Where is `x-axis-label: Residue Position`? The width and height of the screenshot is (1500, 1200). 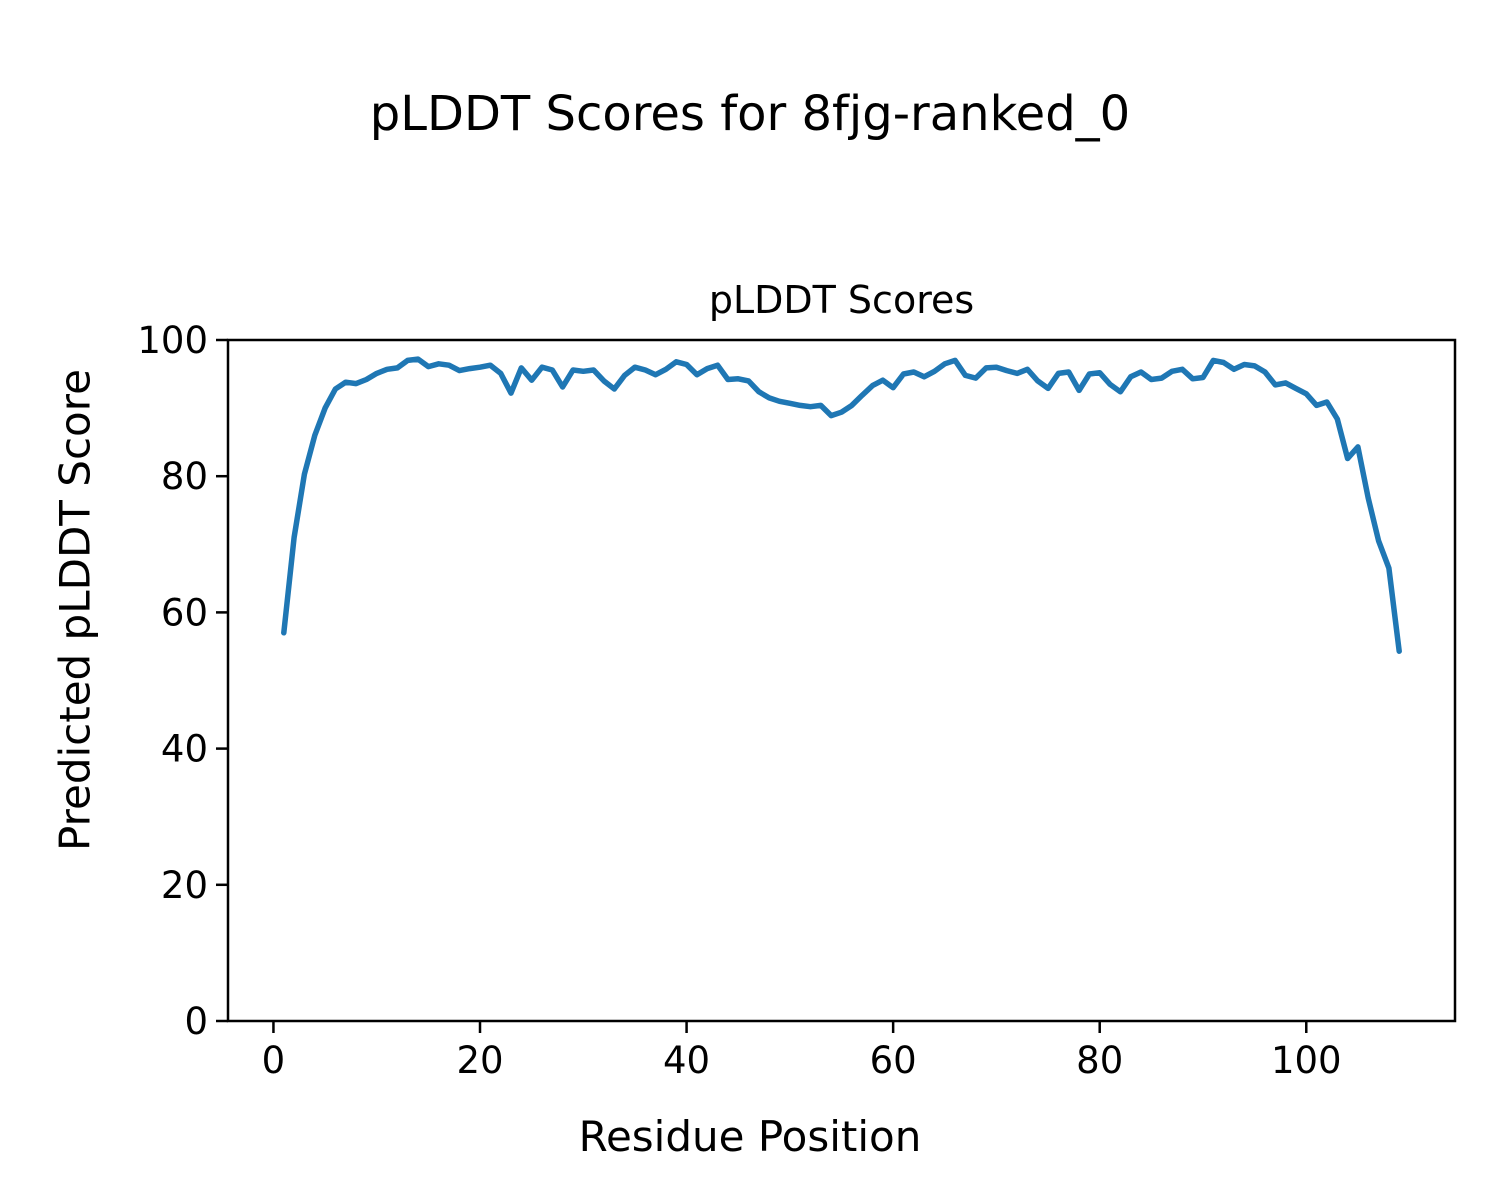 x-axis-label: Residue Position is located at coordinates (750, 1136).